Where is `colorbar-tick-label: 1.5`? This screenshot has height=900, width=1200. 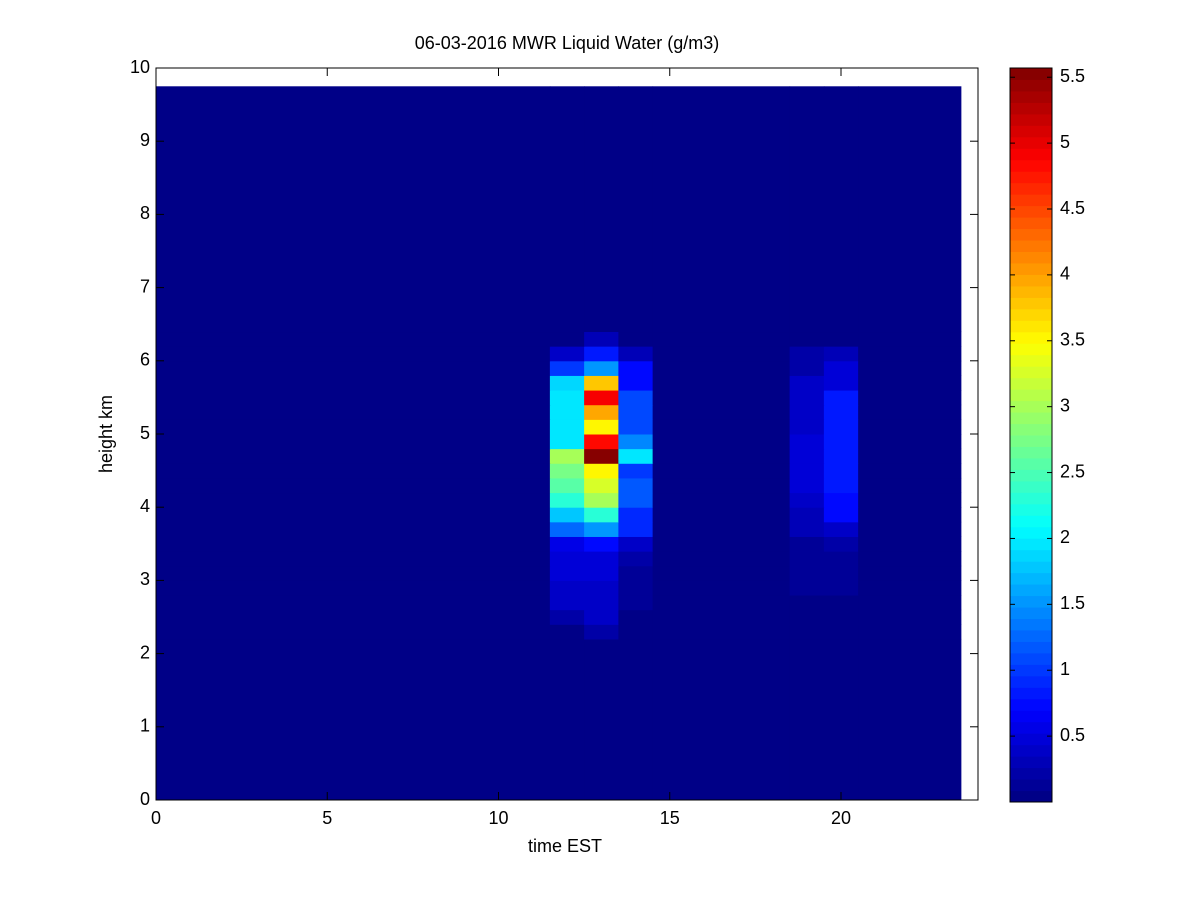
colorbar-tick-label: 1.5 is located at coordinates (1072, 603).